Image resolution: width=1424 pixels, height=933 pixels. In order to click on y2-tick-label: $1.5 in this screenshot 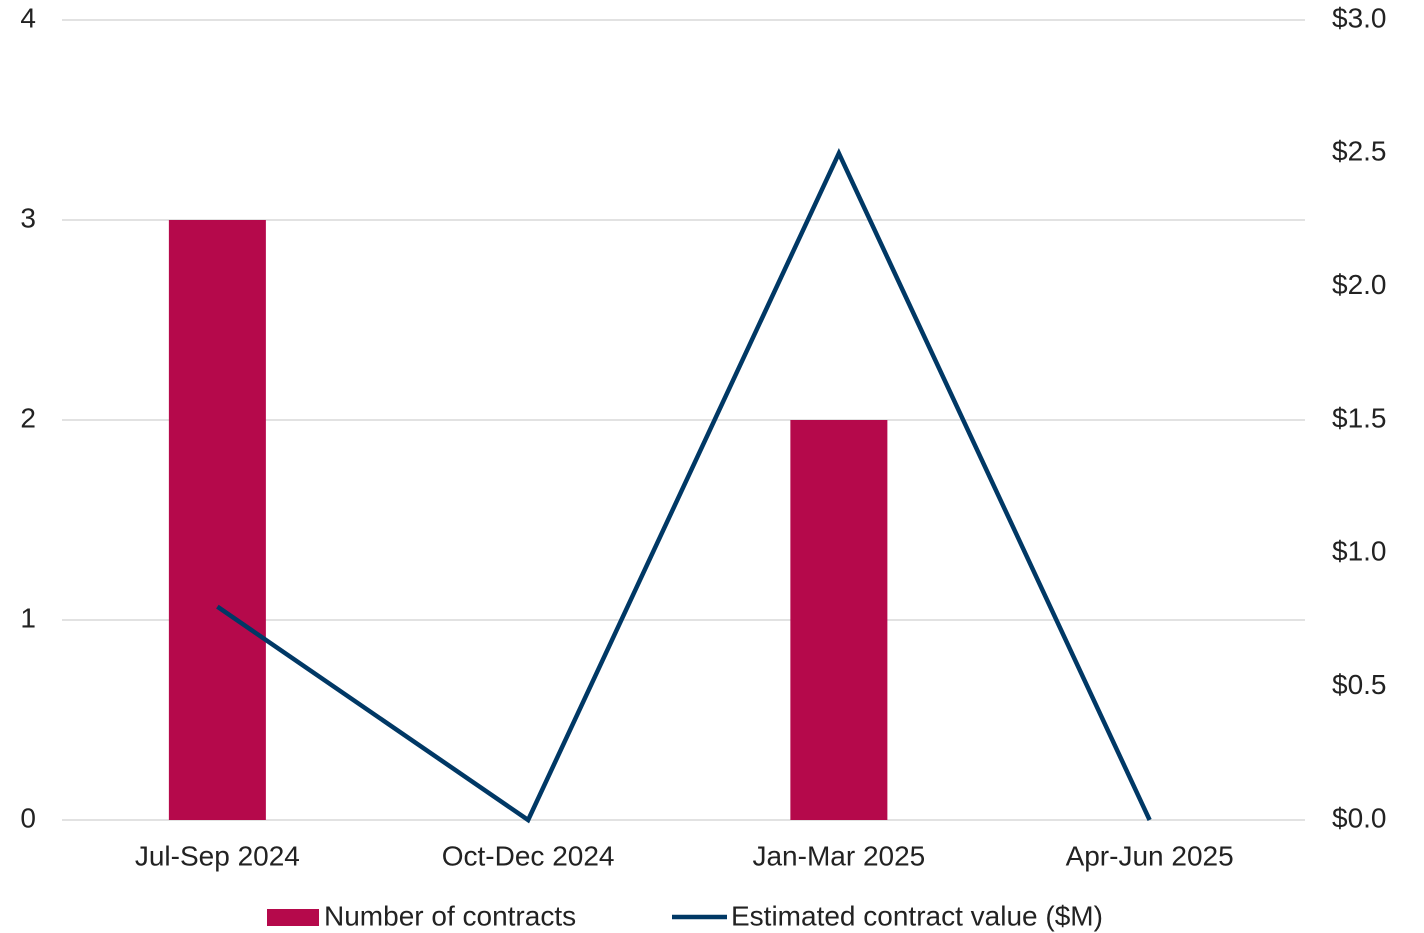, I will do `click(1359, 417)`.